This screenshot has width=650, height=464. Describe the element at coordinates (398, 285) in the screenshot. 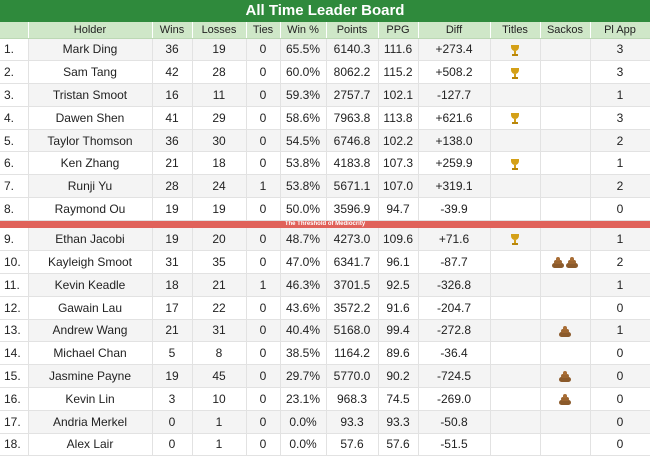

I see `cell-ppg: 92.5` at that location.